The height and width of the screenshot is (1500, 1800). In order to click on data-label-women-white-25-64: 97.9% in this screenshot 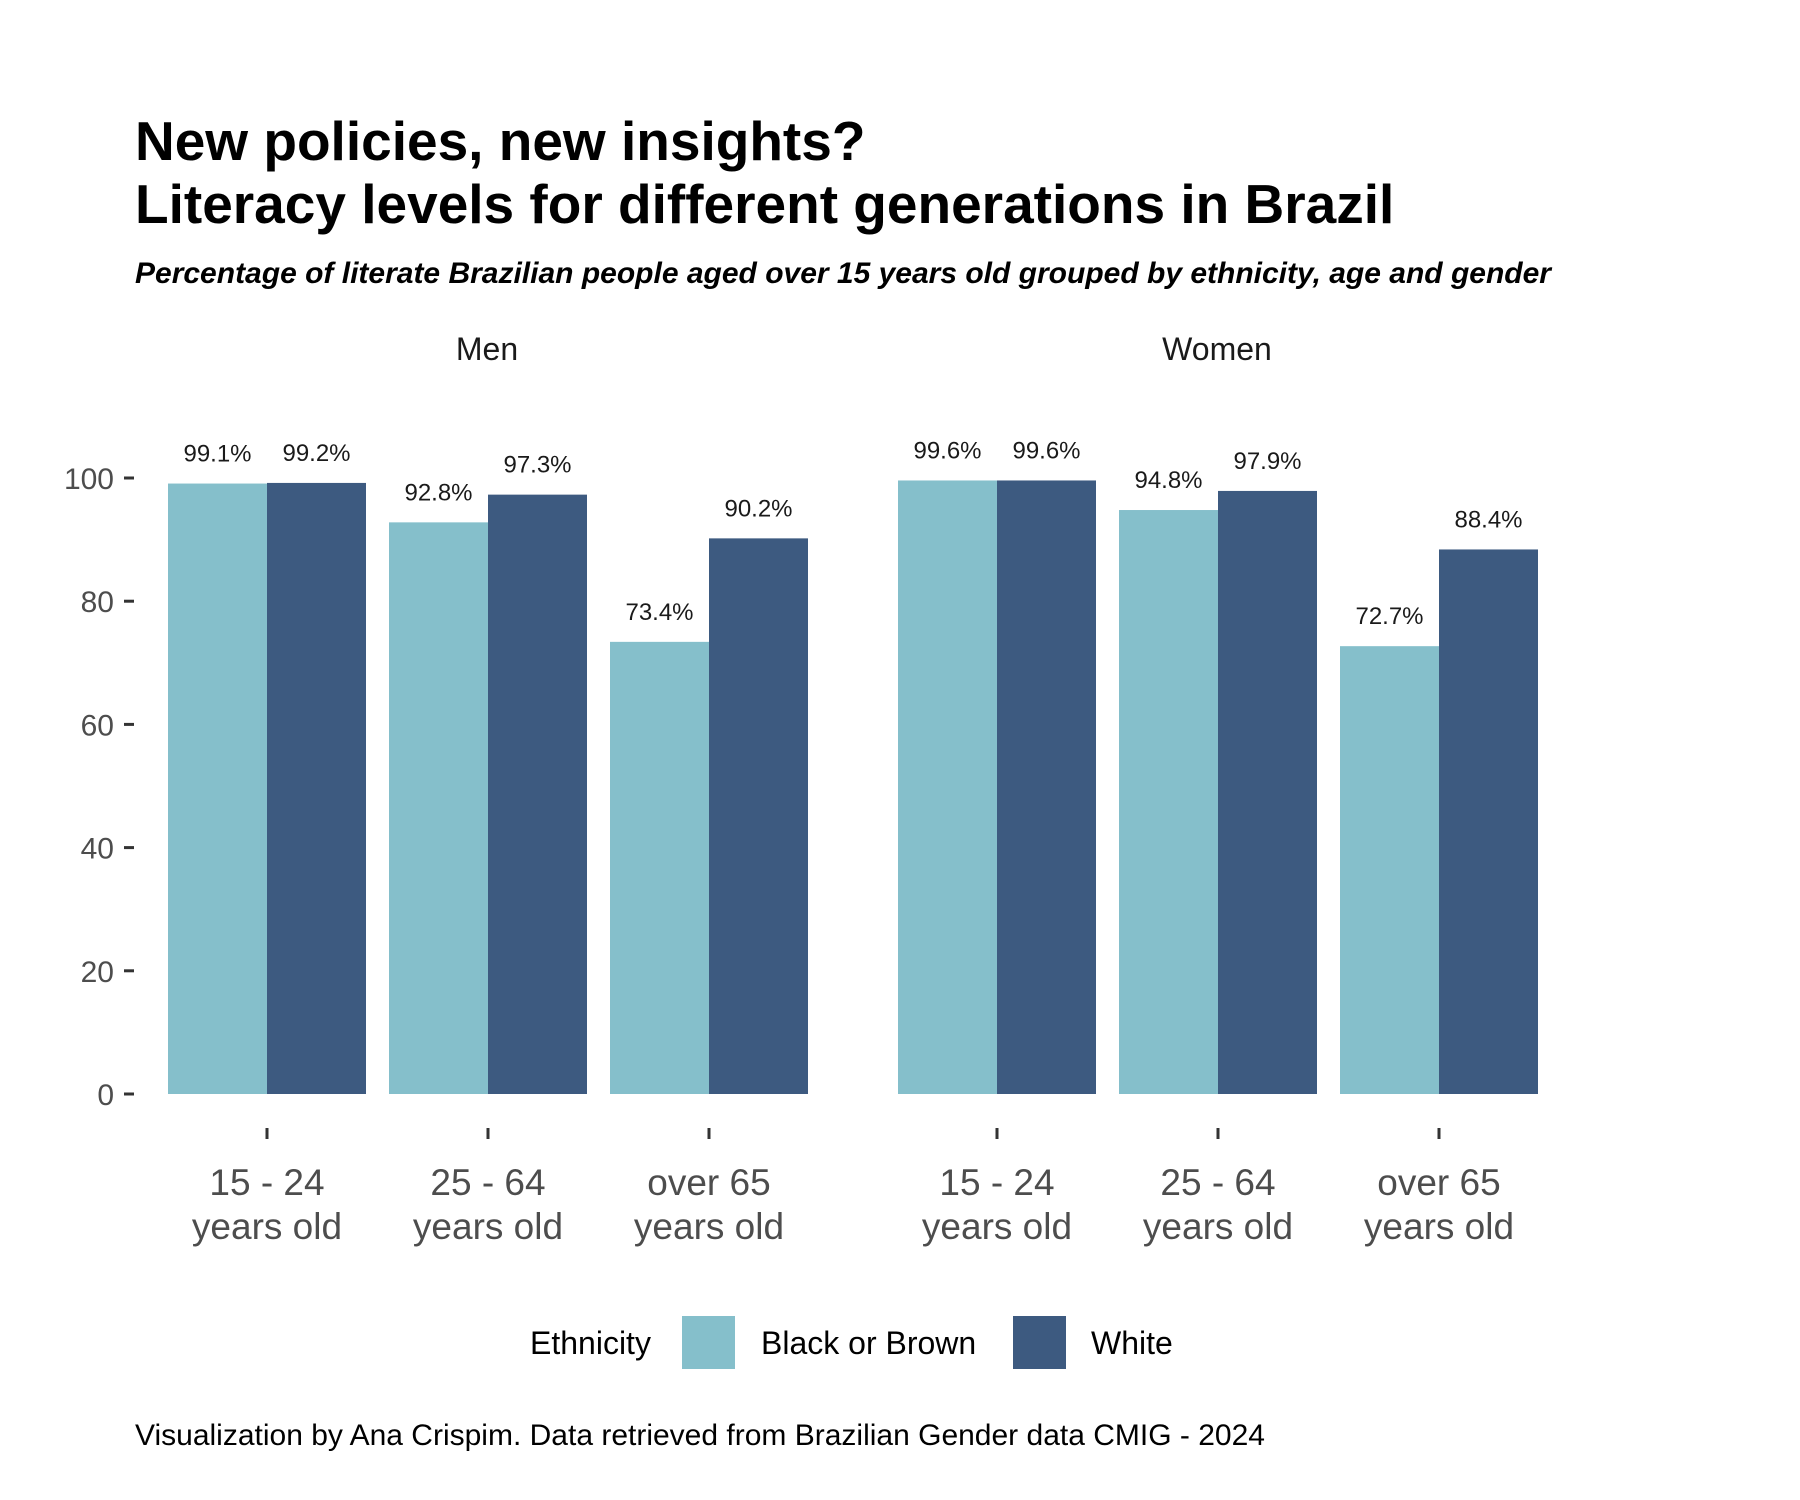, I will do `click(1267, 461)`.